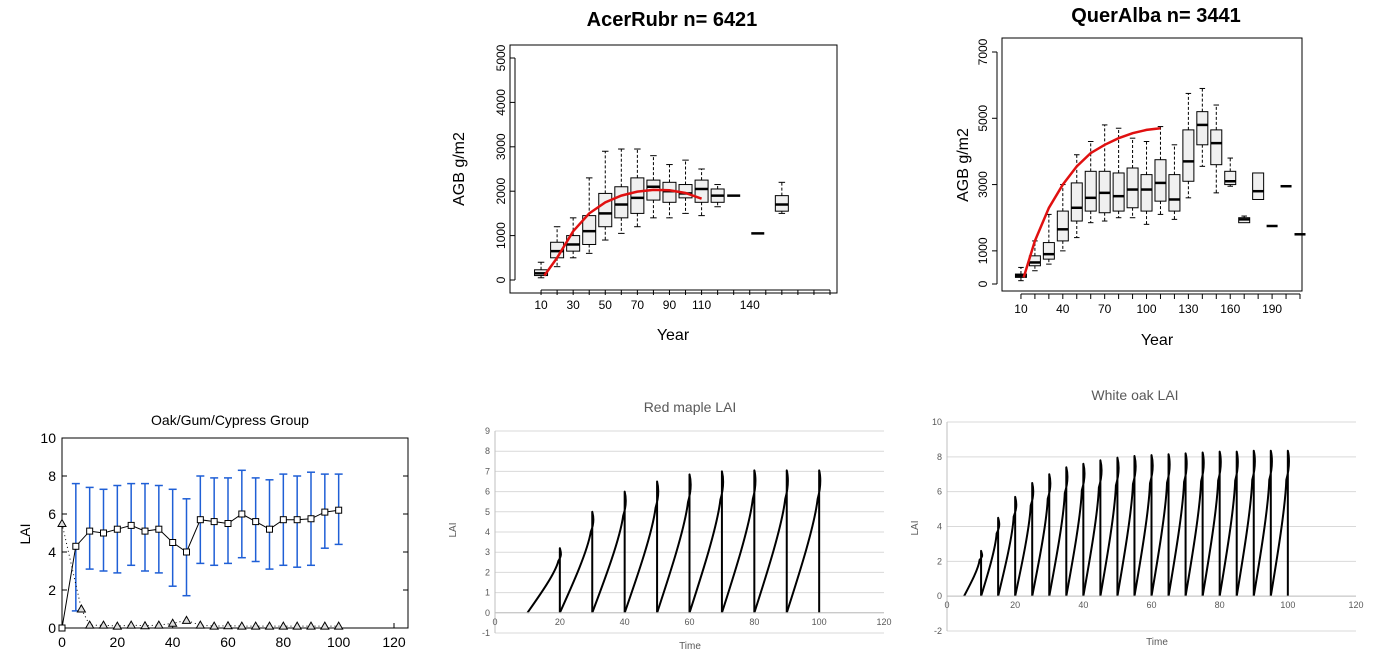 This screenshot has width=1375, height=664. Describe the element at coordinates (689, 622) in the screenshot. I see `x-tick-label: 60` at that location.